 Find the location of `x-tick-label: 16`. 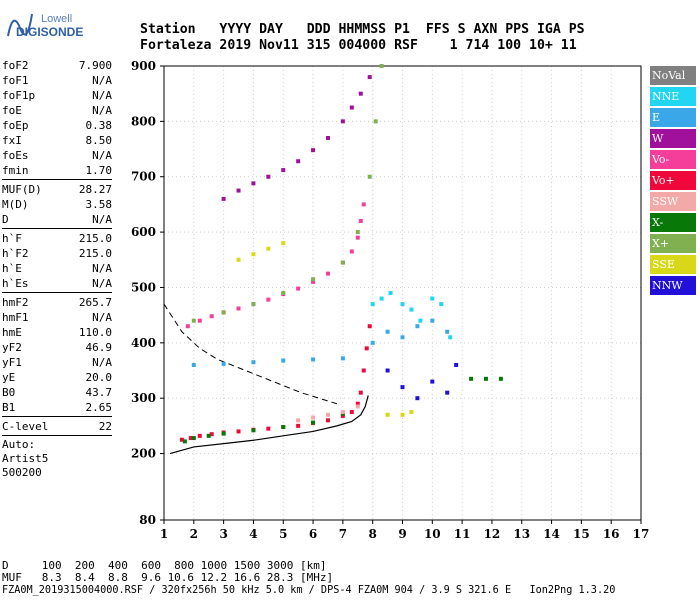

x-tick-label: 16 is located at coordinates (611, 534).